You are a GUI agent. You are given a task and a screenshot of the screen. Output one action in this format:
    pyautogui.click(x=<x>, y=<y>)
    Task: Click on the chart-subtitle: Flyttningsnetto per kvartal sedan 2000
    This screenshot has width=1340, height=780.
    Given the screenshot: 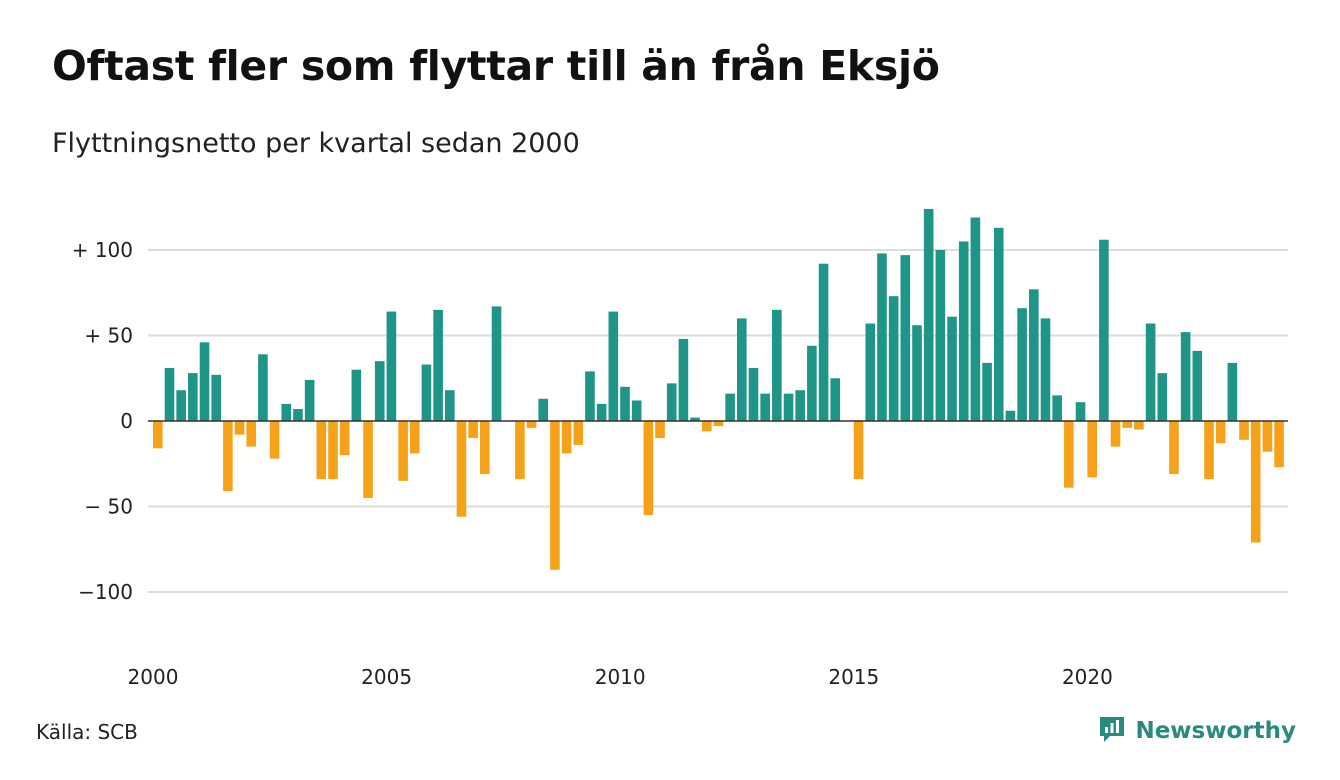 What is the action you would take?
    pyautogui.click(x=316, y=143)
    